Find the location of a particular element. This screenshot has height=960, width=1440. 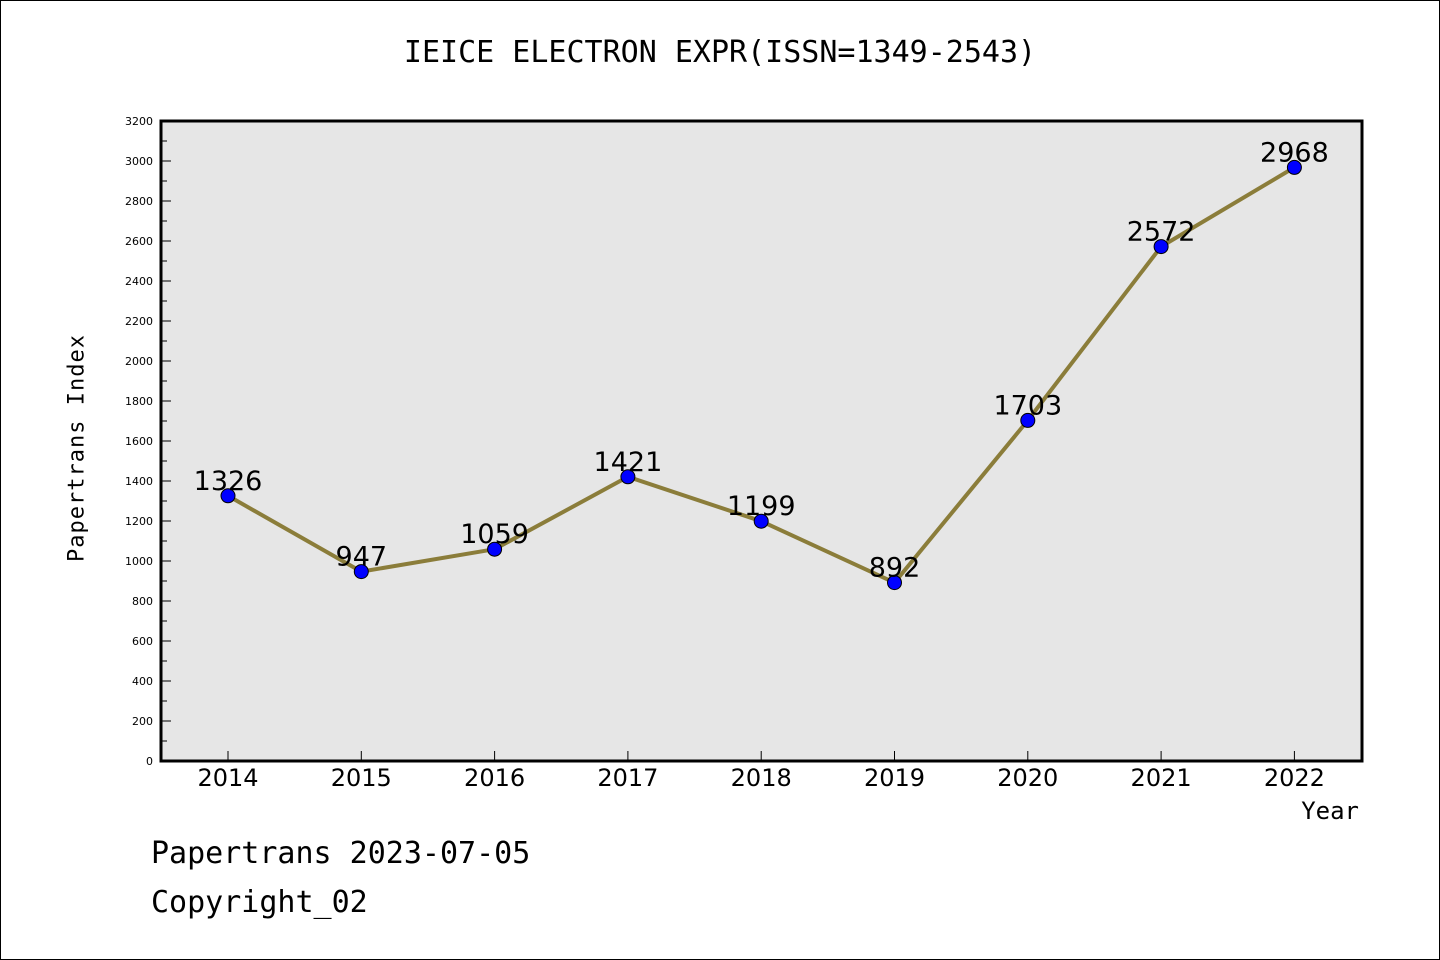

y-tick-label: 1600 is located at coordinates (139, 441).